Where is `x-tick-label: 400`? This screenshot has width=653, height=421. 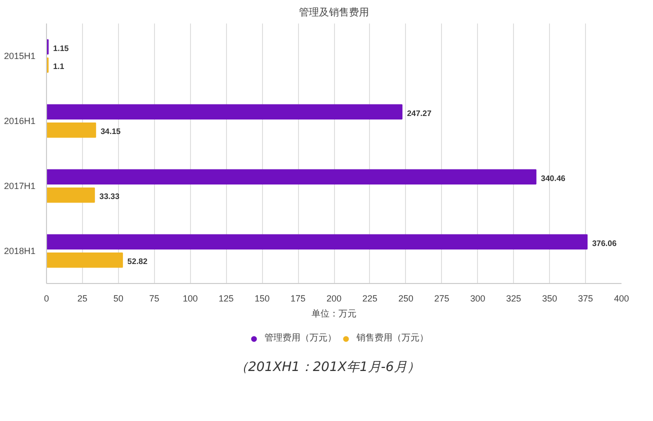
x-tick-label: 400 is located at coordinates (622, 299).